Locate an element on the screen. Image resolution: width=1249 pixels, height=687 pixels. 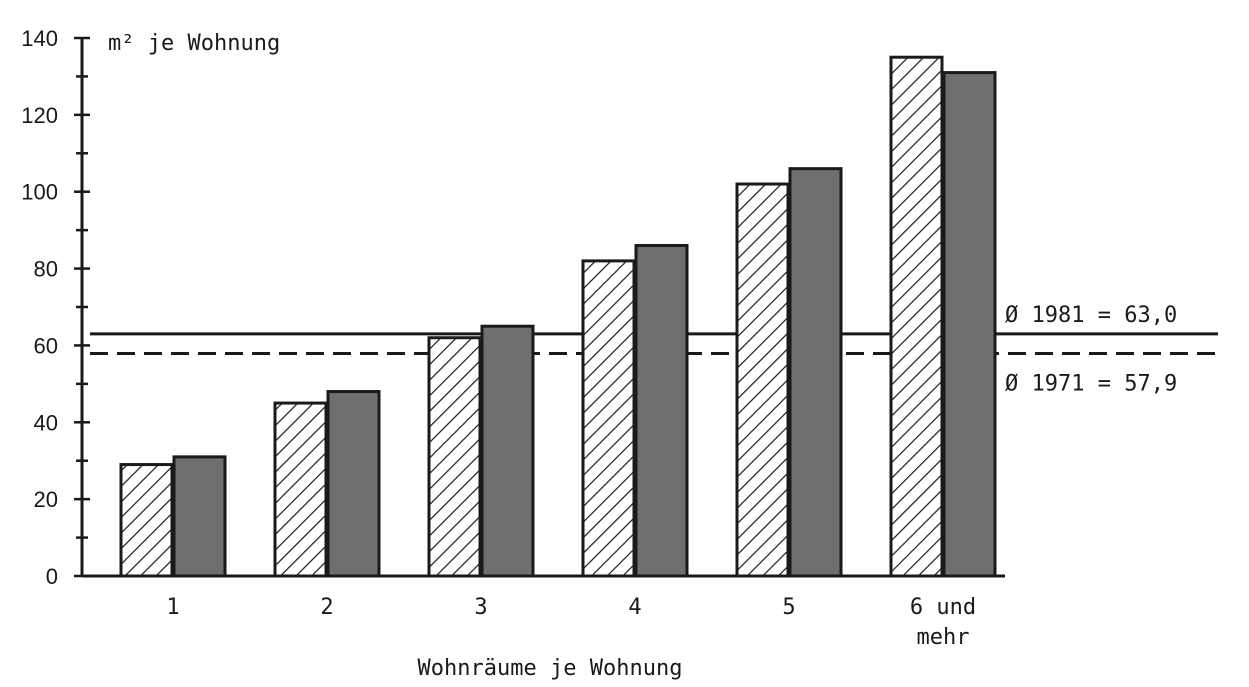
x-tick-label-0: 1 is located at coordinates (172, 607).